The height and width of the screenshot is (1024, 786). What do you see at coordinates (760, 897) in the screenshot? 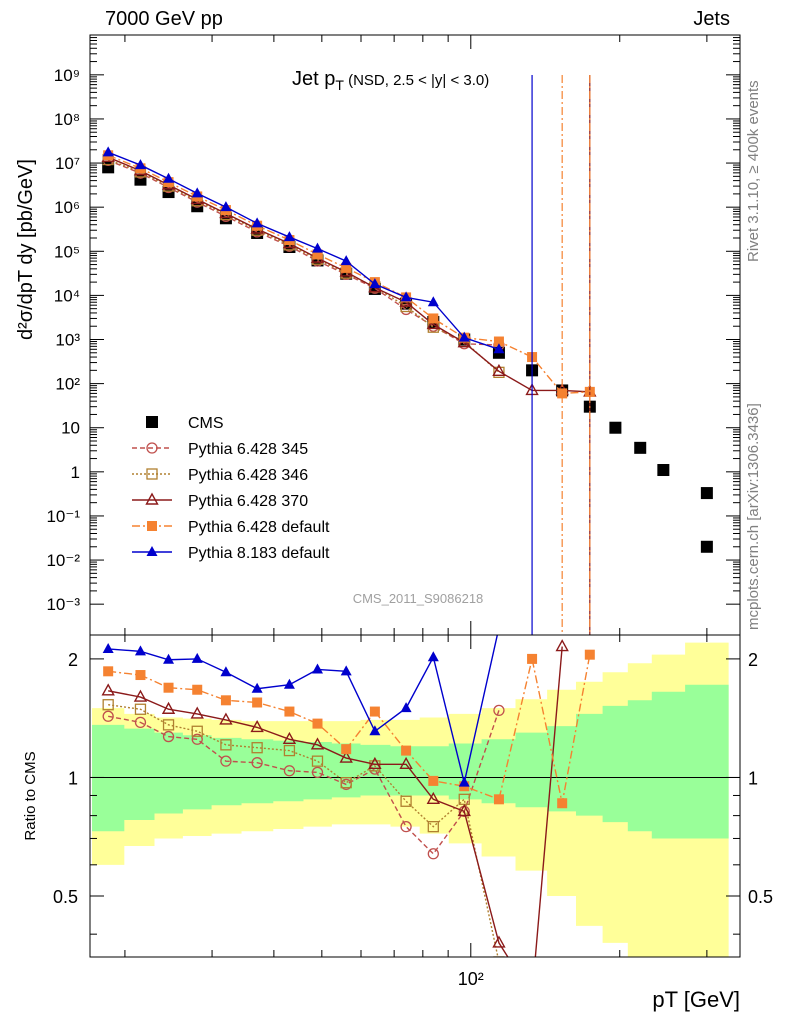
I see `ratio-tick-label-right: 0.5` at bounding box center [760, 897].